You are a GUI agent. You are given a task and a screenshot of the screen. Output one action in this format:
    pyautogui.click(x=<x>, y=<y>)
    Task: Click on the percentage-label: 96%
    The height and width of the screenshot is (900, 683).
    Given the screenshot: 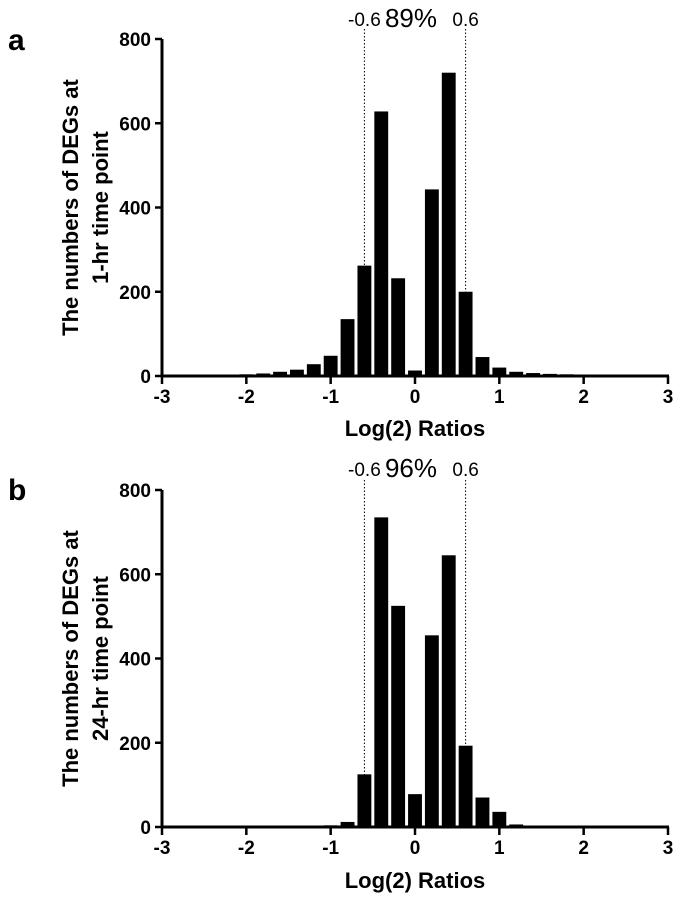 What is the action you would take?
    pyautogui.click(x=411, y=468)
    